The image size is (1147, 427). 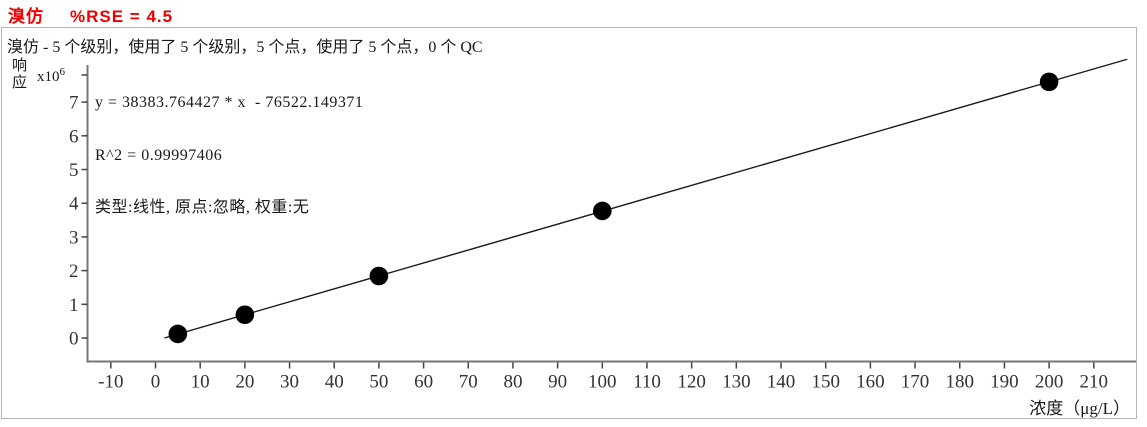 I want to click on y-tick-label: 0, so click(x=74, y=339).